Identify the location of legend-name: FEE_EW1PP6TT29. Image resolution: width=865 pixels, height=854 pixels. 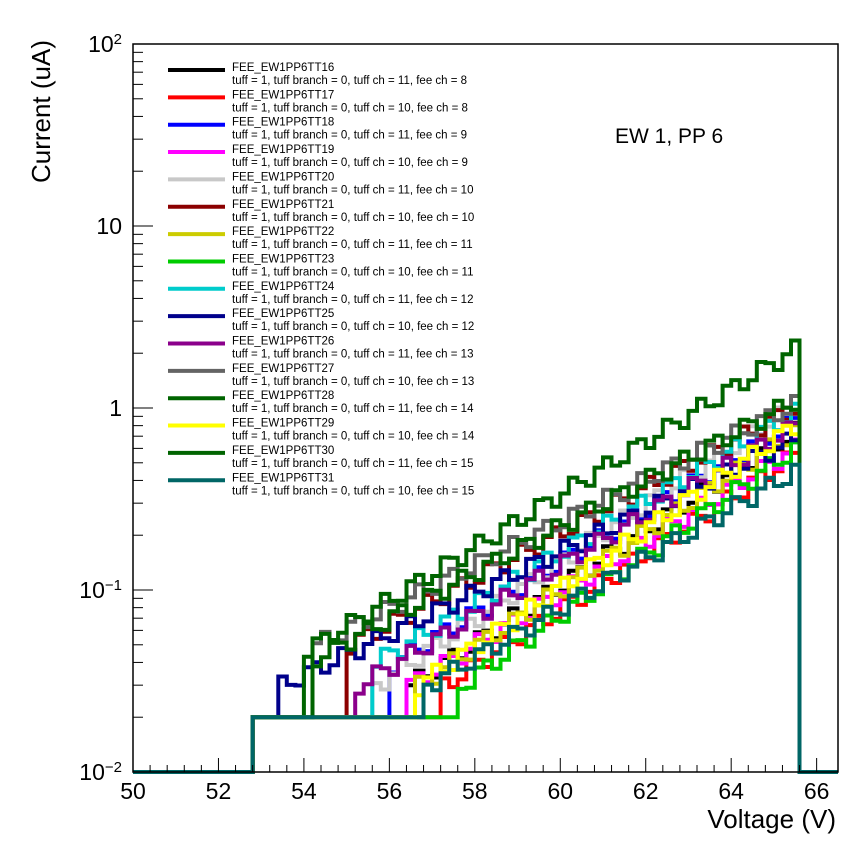
(283, 424).